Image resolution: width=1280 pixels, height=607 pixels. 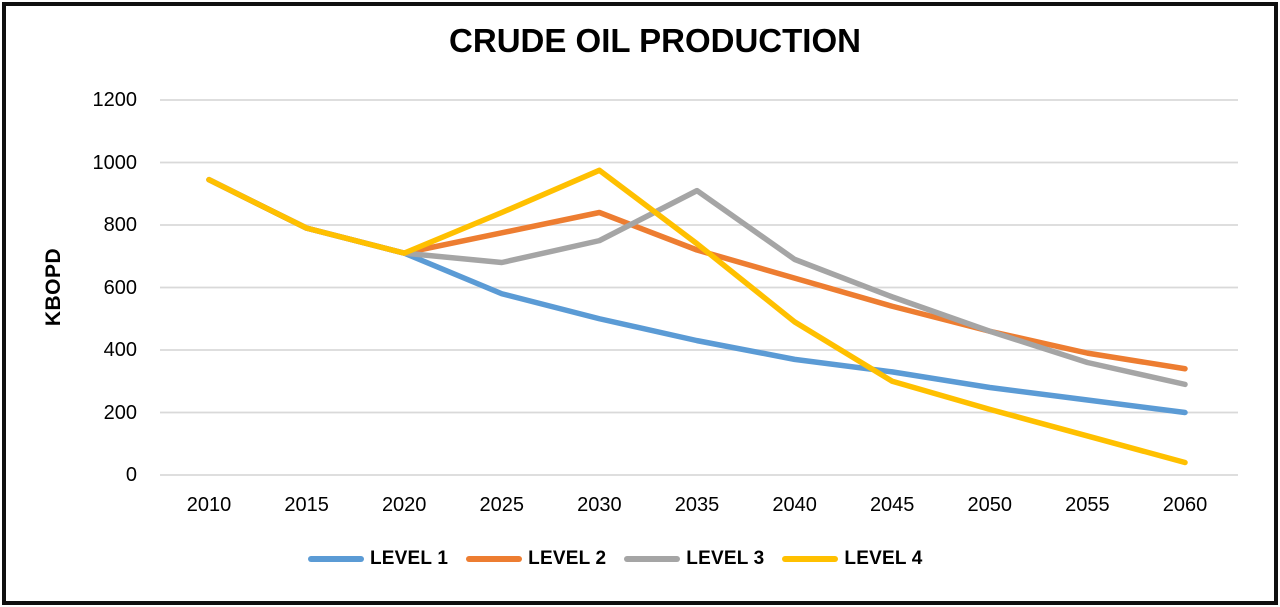 What do you see at coordinates (306, 505) in the screenshot?
I see `x-tick-label: 2015` at bounding box center [306, 505].